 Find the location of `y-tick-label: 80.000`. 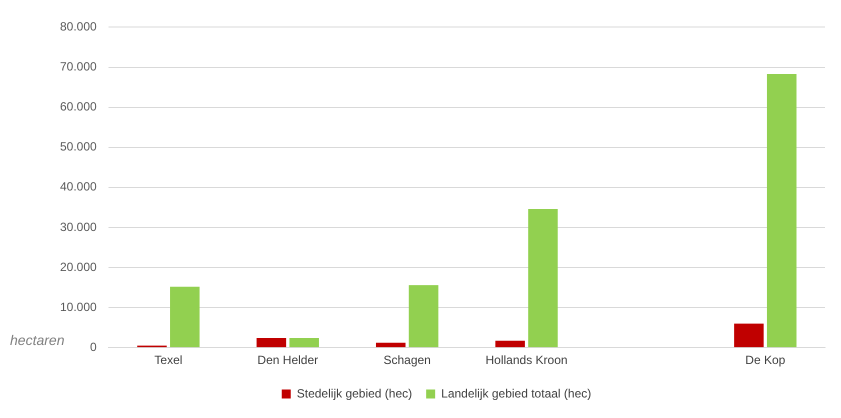

y-tick-label: 80.000 is located at coordinates (79, 27).